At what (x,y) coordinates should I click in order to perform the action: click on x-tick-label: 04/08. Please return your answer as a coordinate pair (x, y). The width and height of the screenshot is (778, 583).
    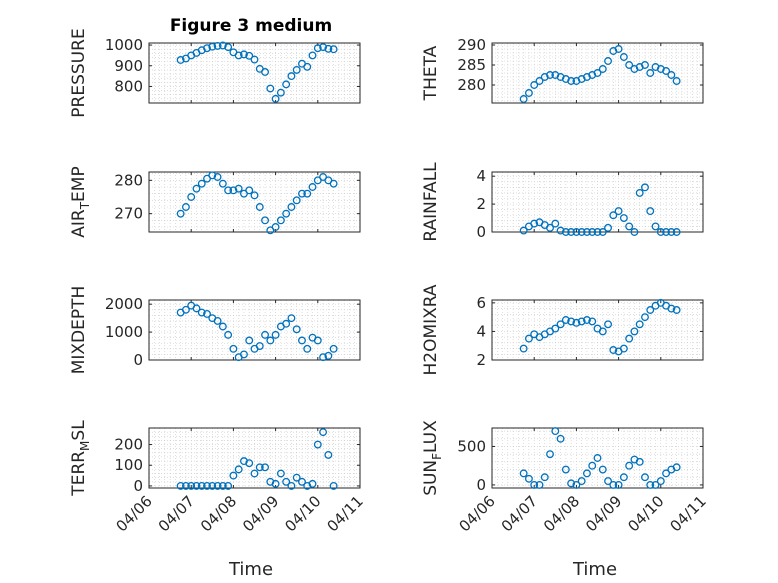
    Looking at the image, I should click on (218, 513).